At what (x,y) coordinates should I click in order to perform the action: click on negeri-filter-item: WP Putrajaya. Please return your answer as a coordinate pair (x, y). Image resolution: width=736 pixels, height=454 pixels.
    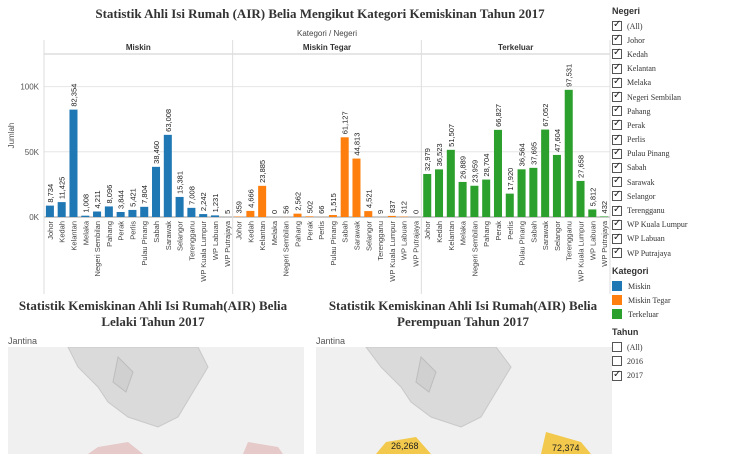
    Looking at the image, I should click on (674, 253).